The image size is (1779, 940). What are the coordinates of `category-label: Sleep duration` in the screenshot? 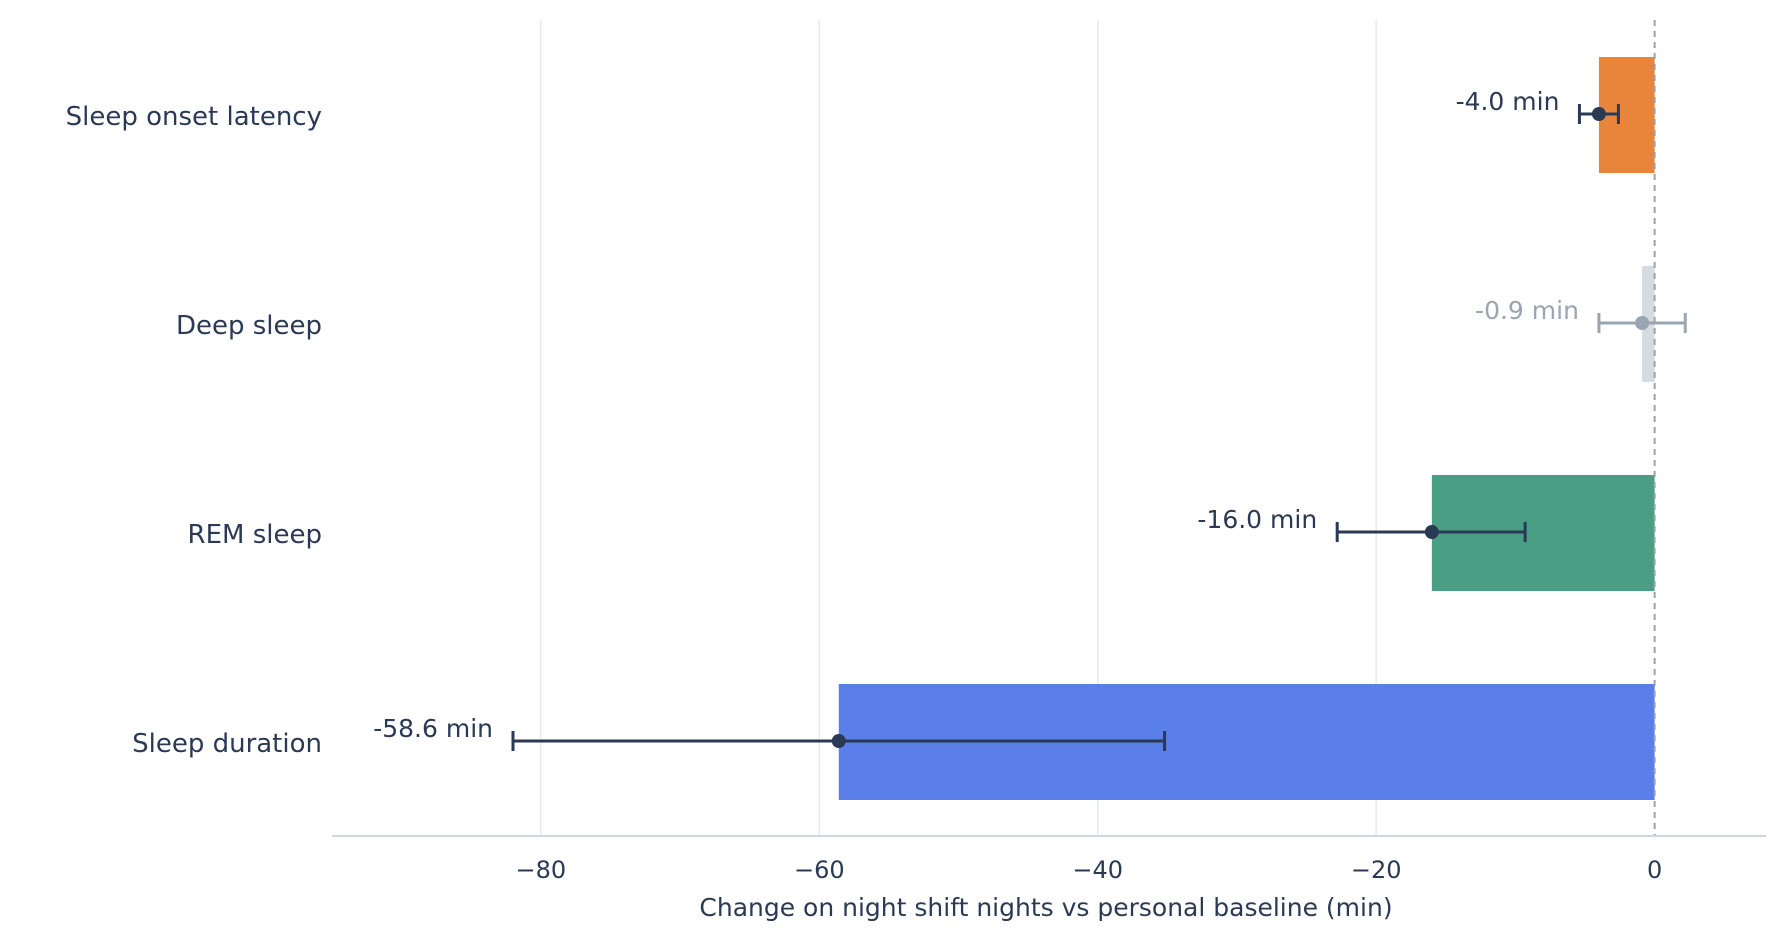 It's located at (227, 744).